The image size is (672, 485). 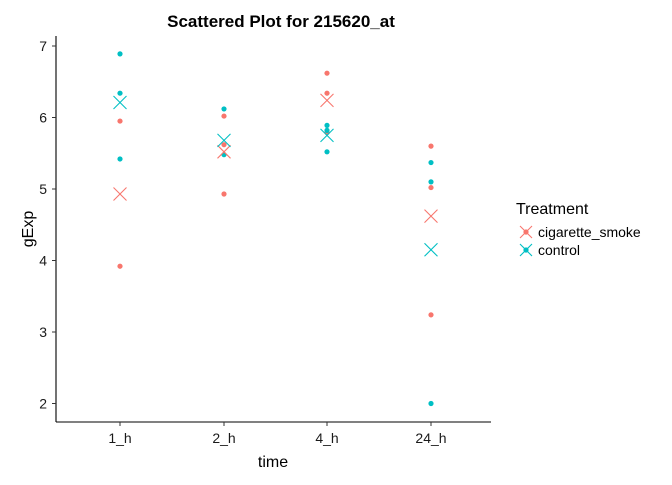 I want to click on y-tick-label: 2, so click(x=43, y=404).